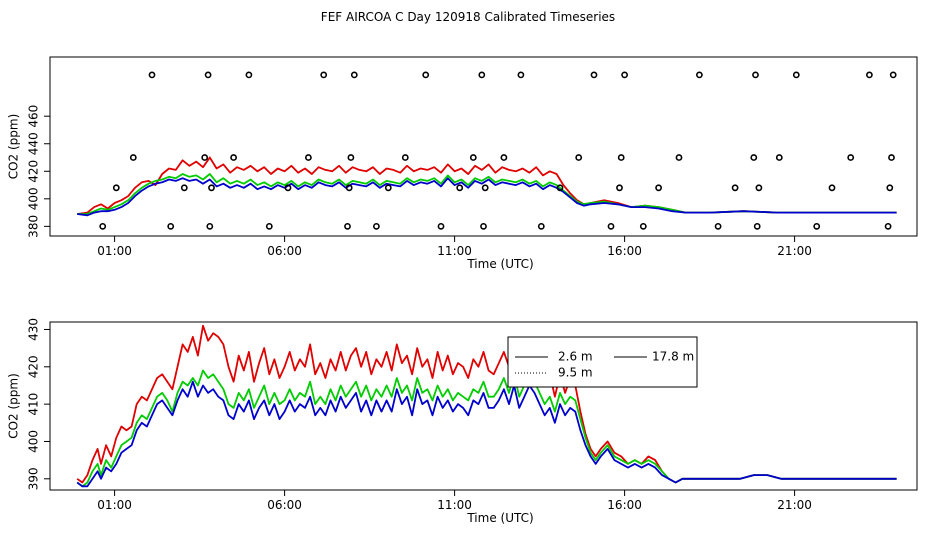  I want to click on y-tick-label: 410, so click(34, 404).